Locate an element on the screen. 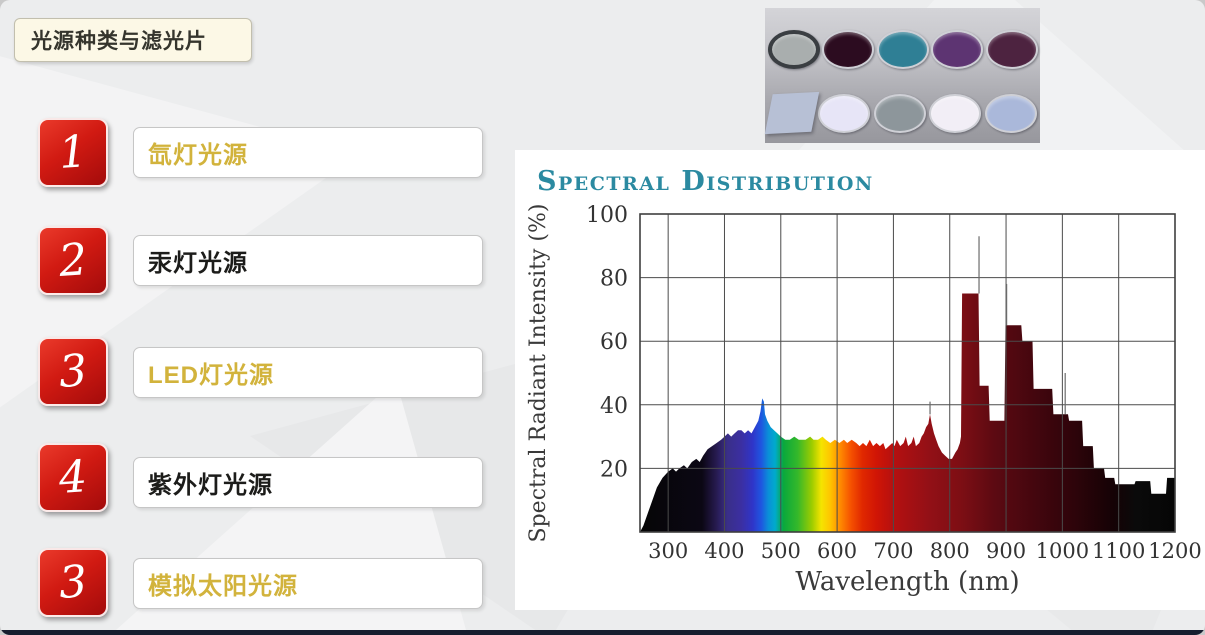  light-source-item-mercury: 汞灯光源 is located at coordinates (308, 260).